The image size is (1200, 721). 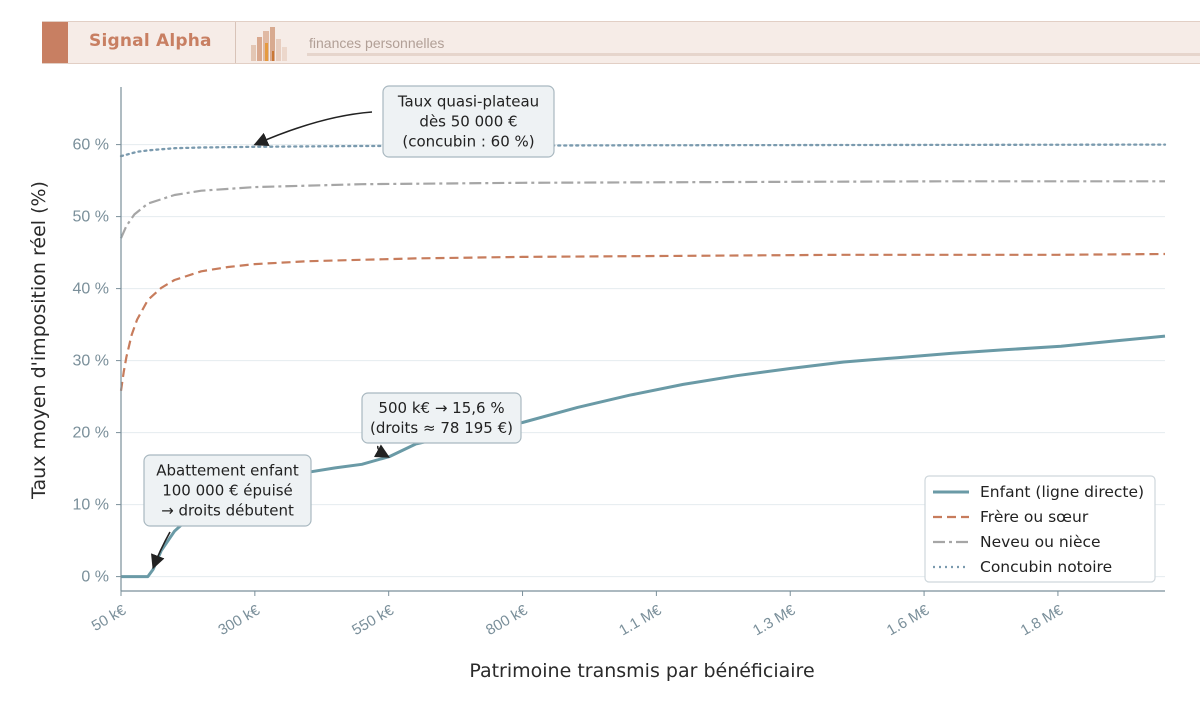 What do you see at coordinates (753, 54) in the screenshot?
I see `tagline-rule` at bounding box center [753, 54].